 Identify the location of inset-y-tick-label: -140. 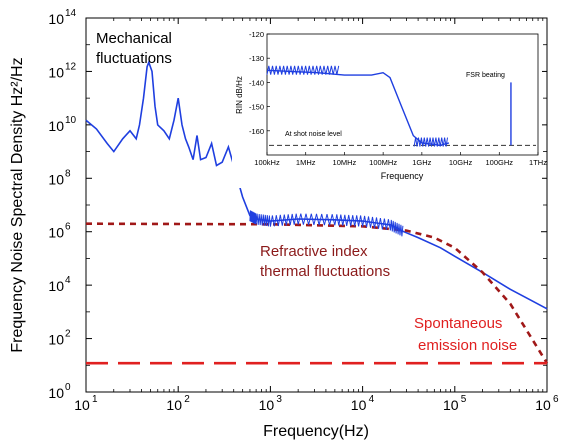
(256, 82).